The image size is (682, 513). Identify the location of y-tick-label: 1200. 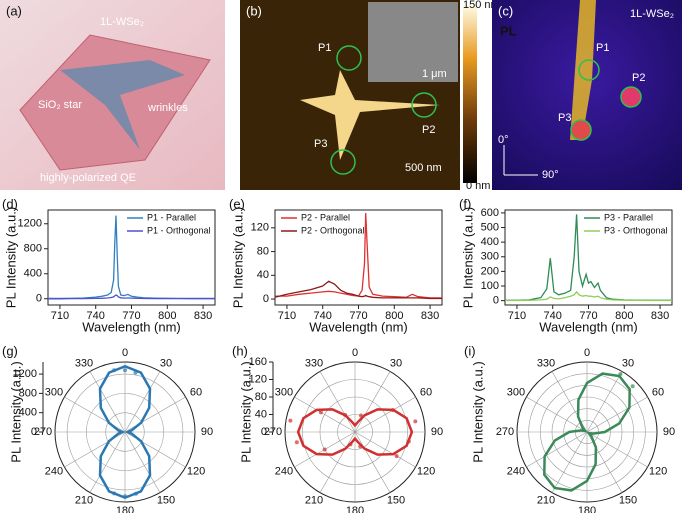
(30, 224).